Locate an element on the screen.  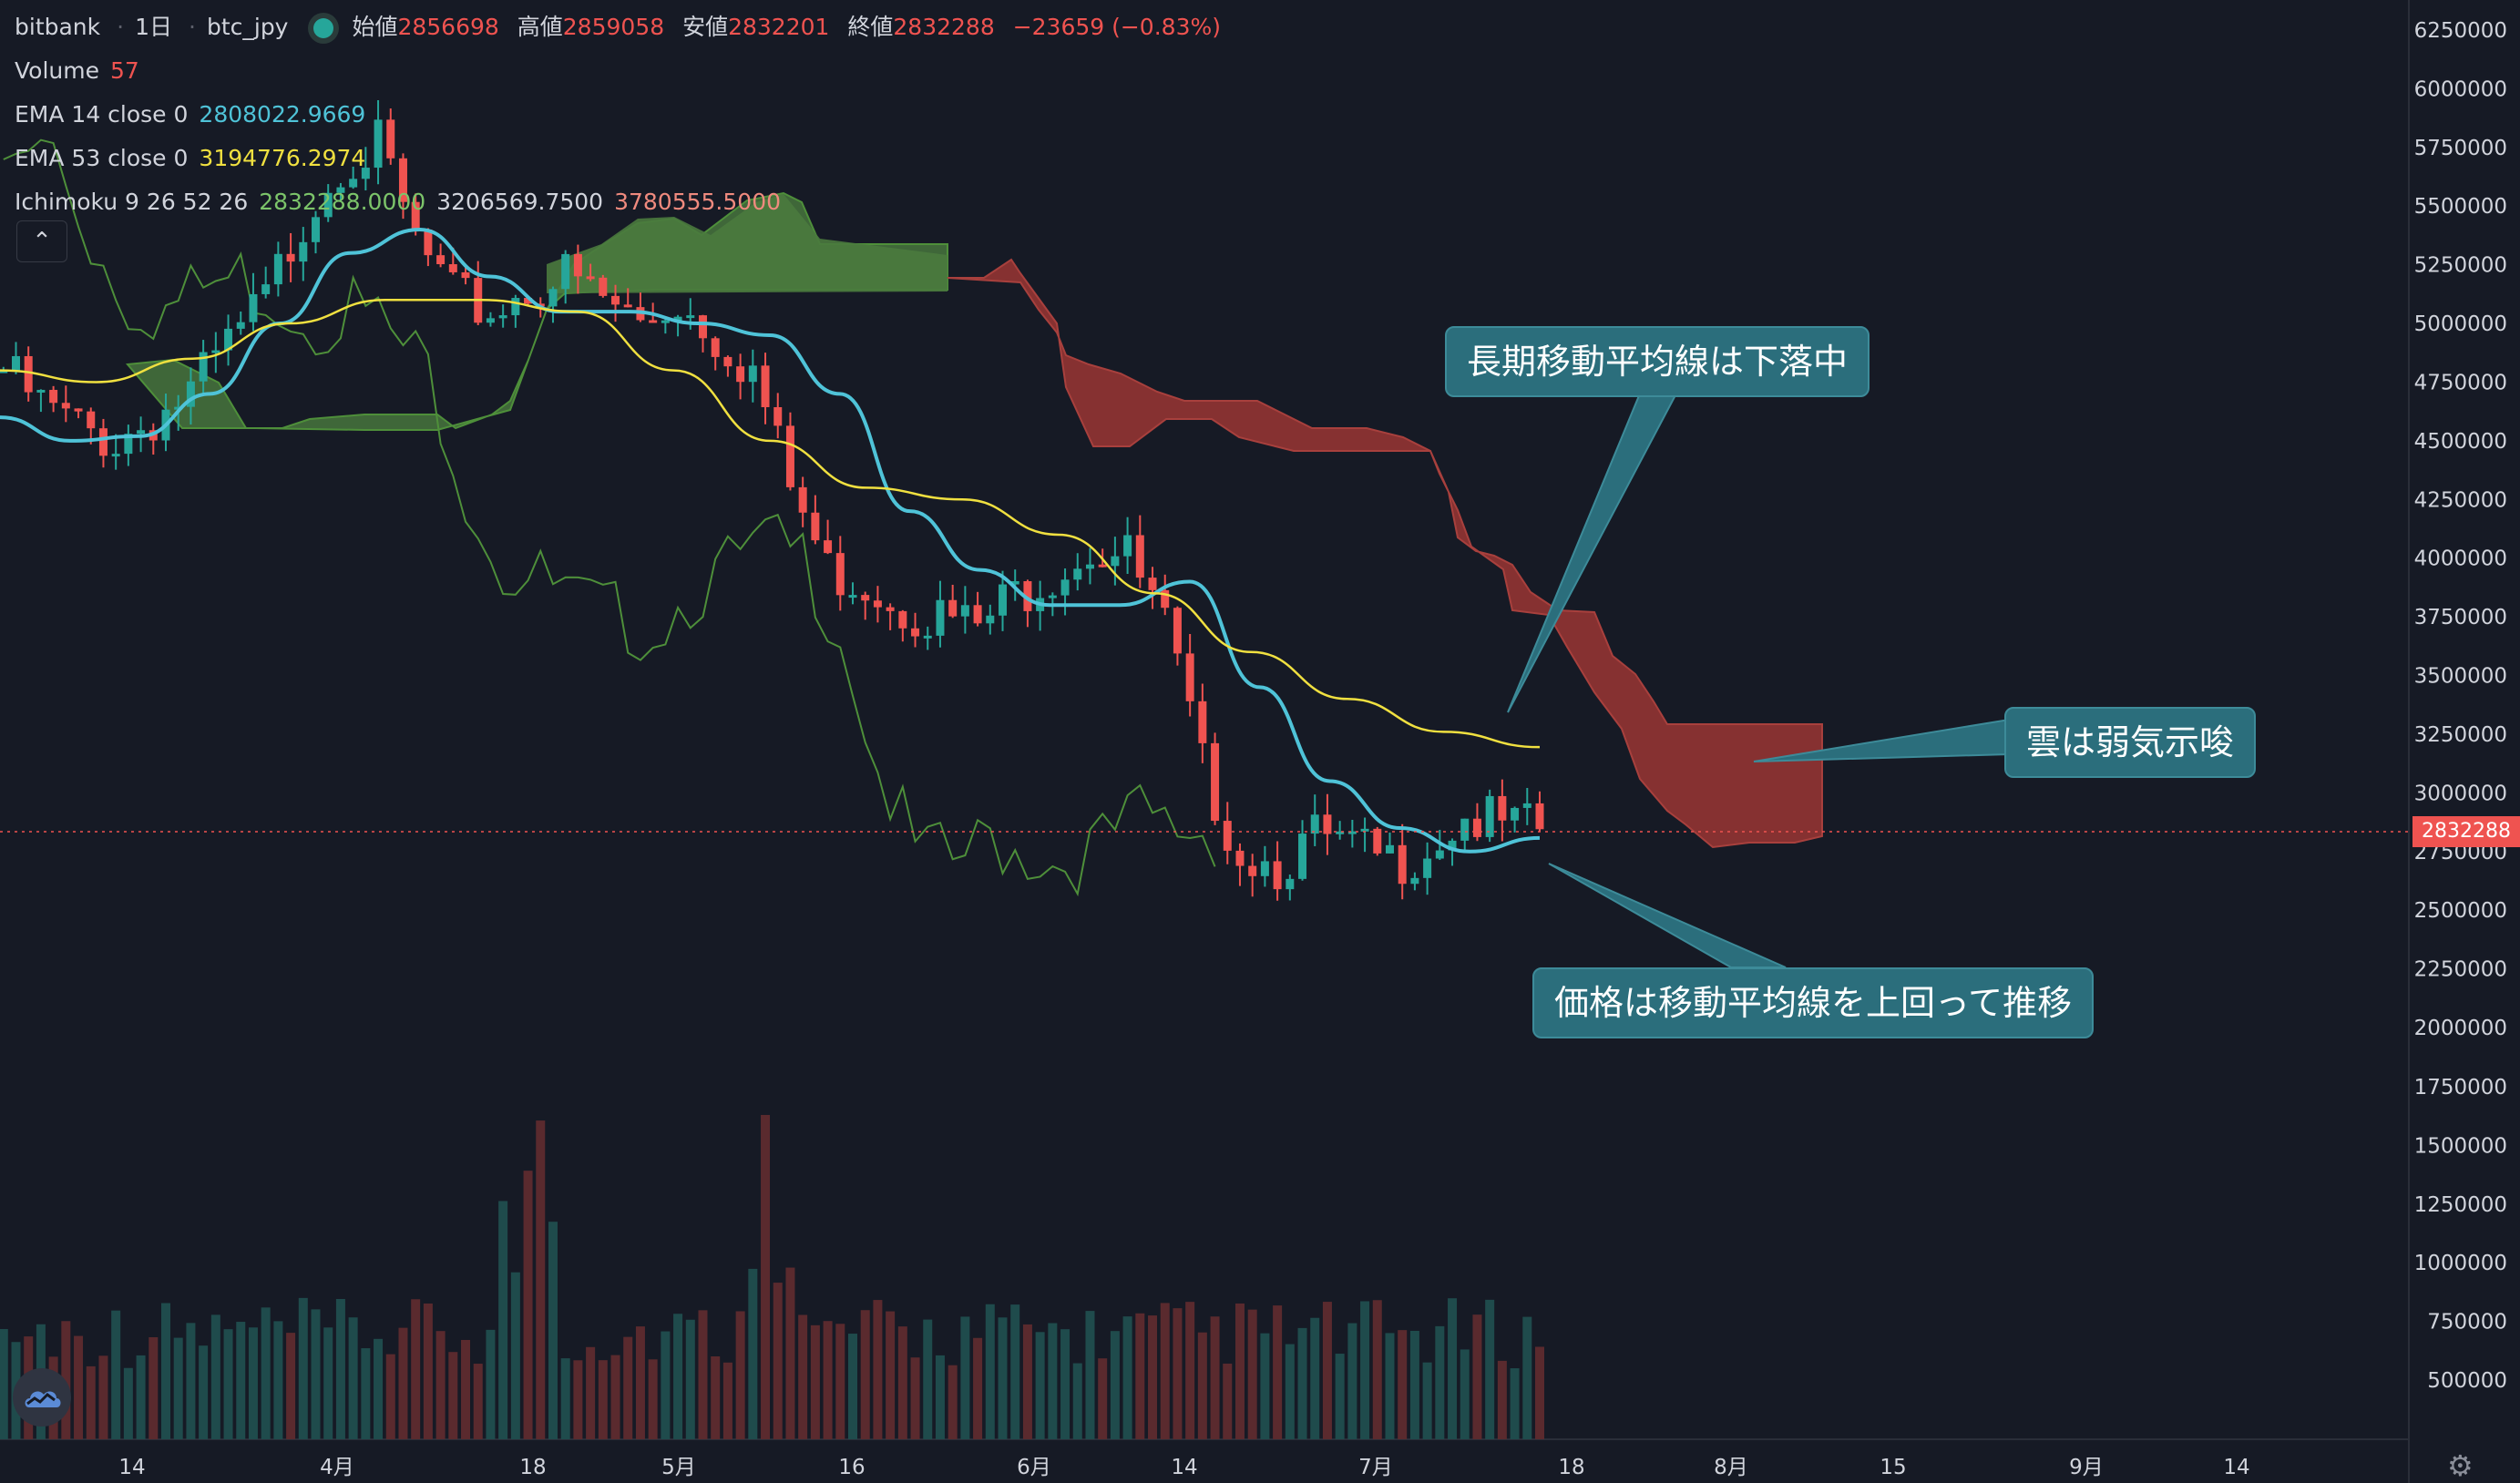
callout-cloud: 雲は弱気示唆 is located at coordinates (2131, 742).